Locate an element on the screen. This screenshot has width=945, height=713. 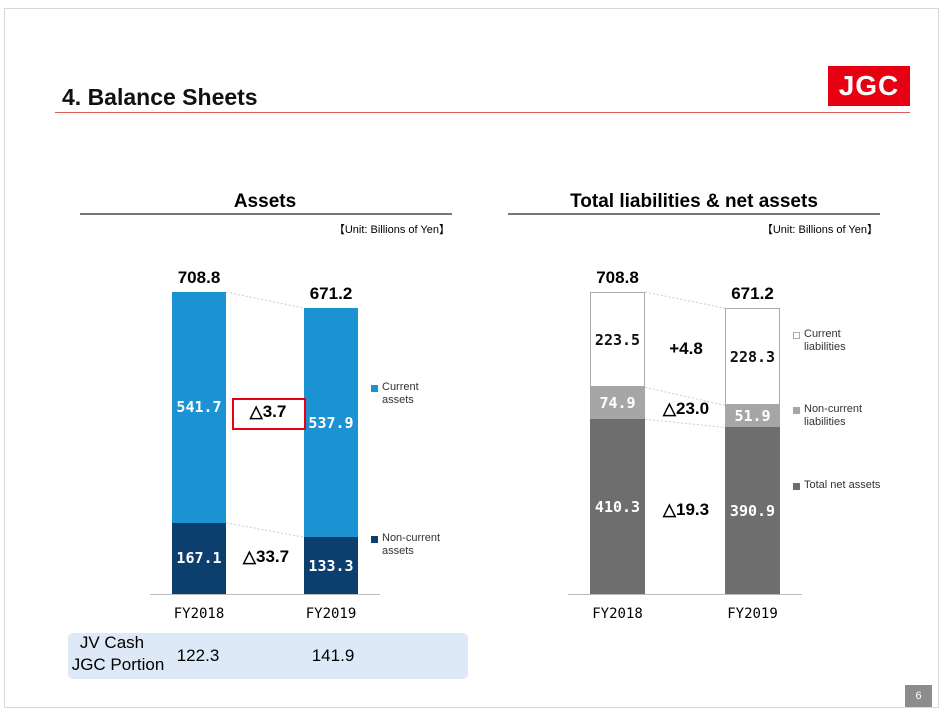
jv-cash-value: 141.9 is located at coordinates (333, 655).